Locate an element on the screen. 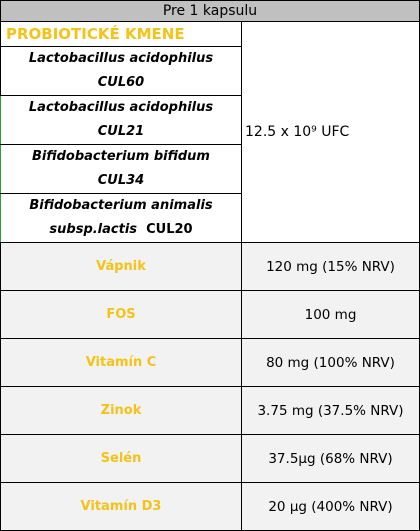 The height and width of the screenshot is (531, 420). serving-header: Pre 1 kapsulu is located at coordinates (210, 11).